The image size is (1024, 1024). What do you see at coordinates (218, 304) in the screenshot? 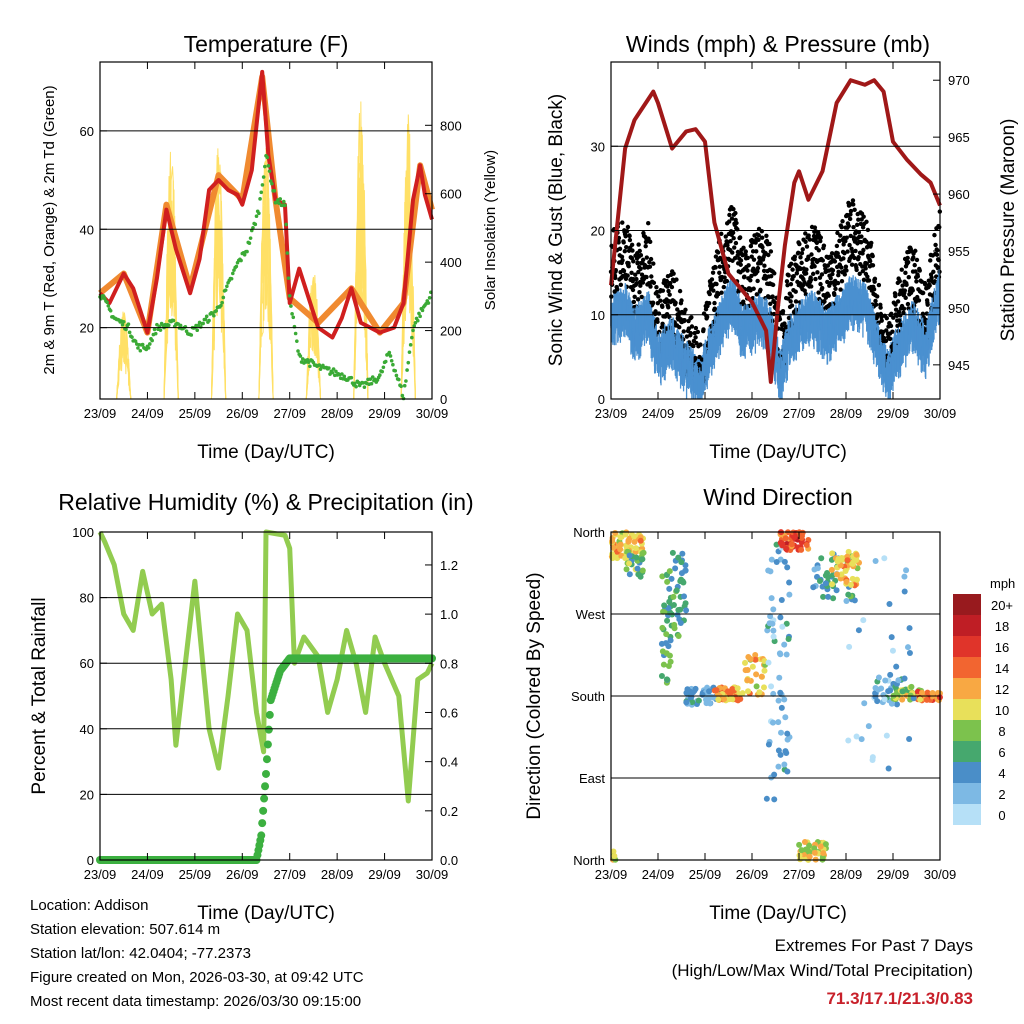
I see `solar-insolation-line` at bounding box center [218, 304].